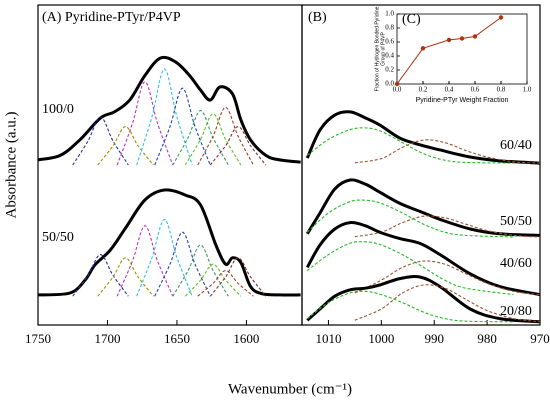  I want to click on x-tick-label: 970, so click(540, 338).